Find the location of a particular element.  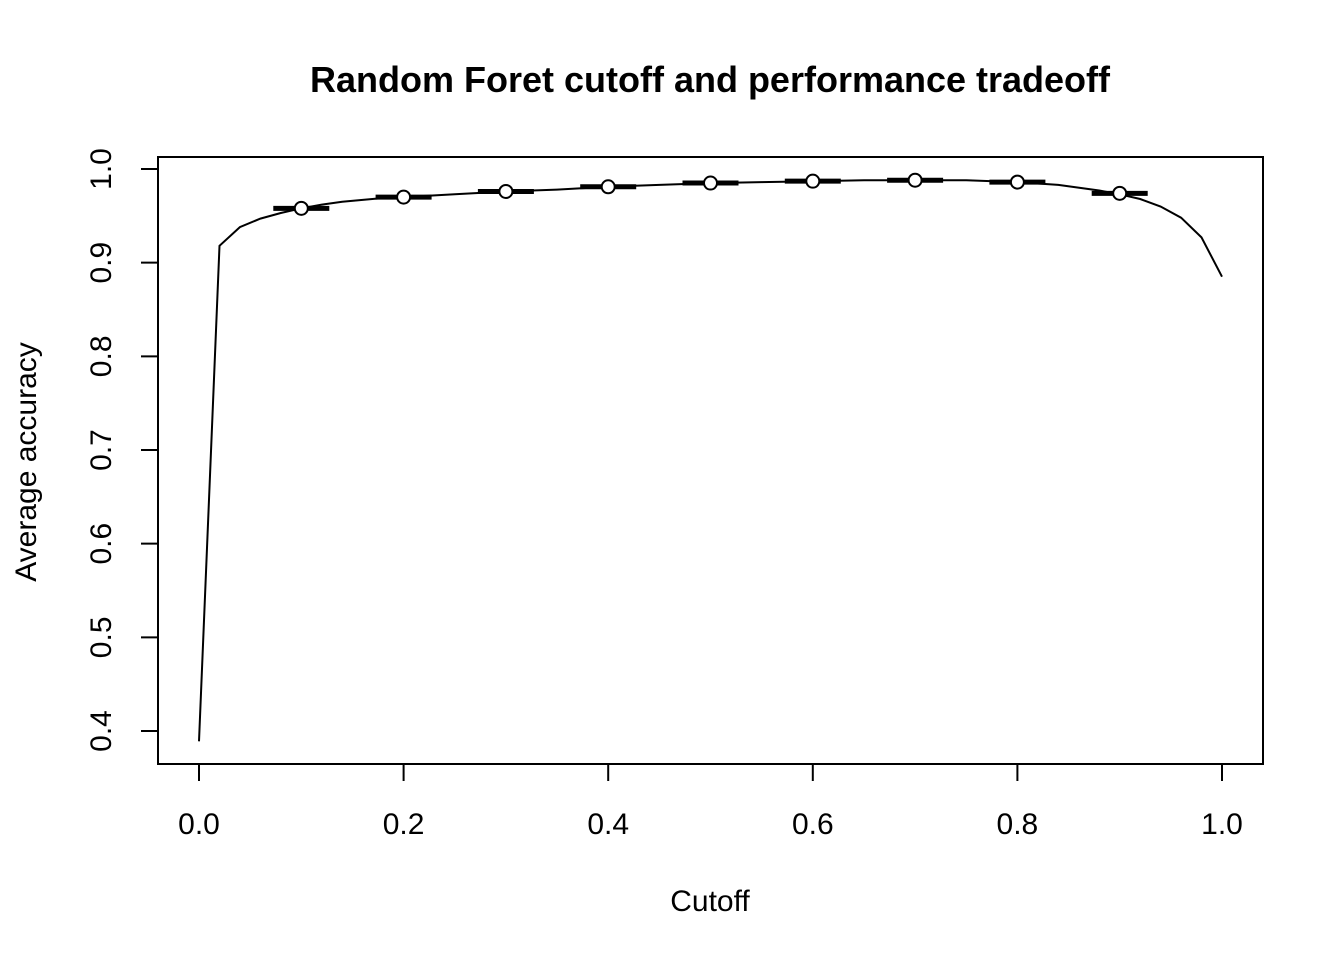

x-tick-label: 0.6 is located at coordinates (813, 824).